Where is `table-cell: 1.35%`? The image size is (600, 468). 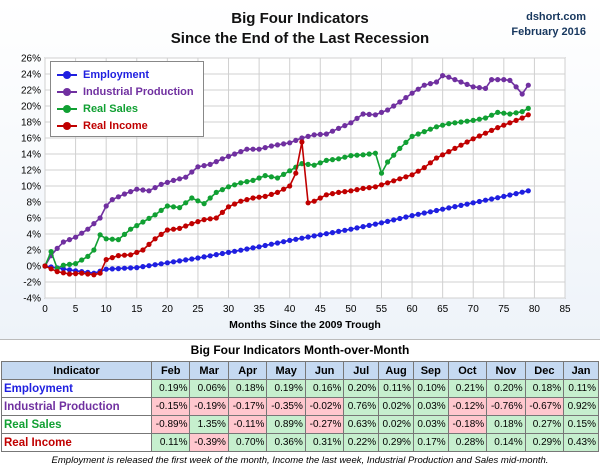
table-cell: 1.35% is located at coordinates (209, 424).